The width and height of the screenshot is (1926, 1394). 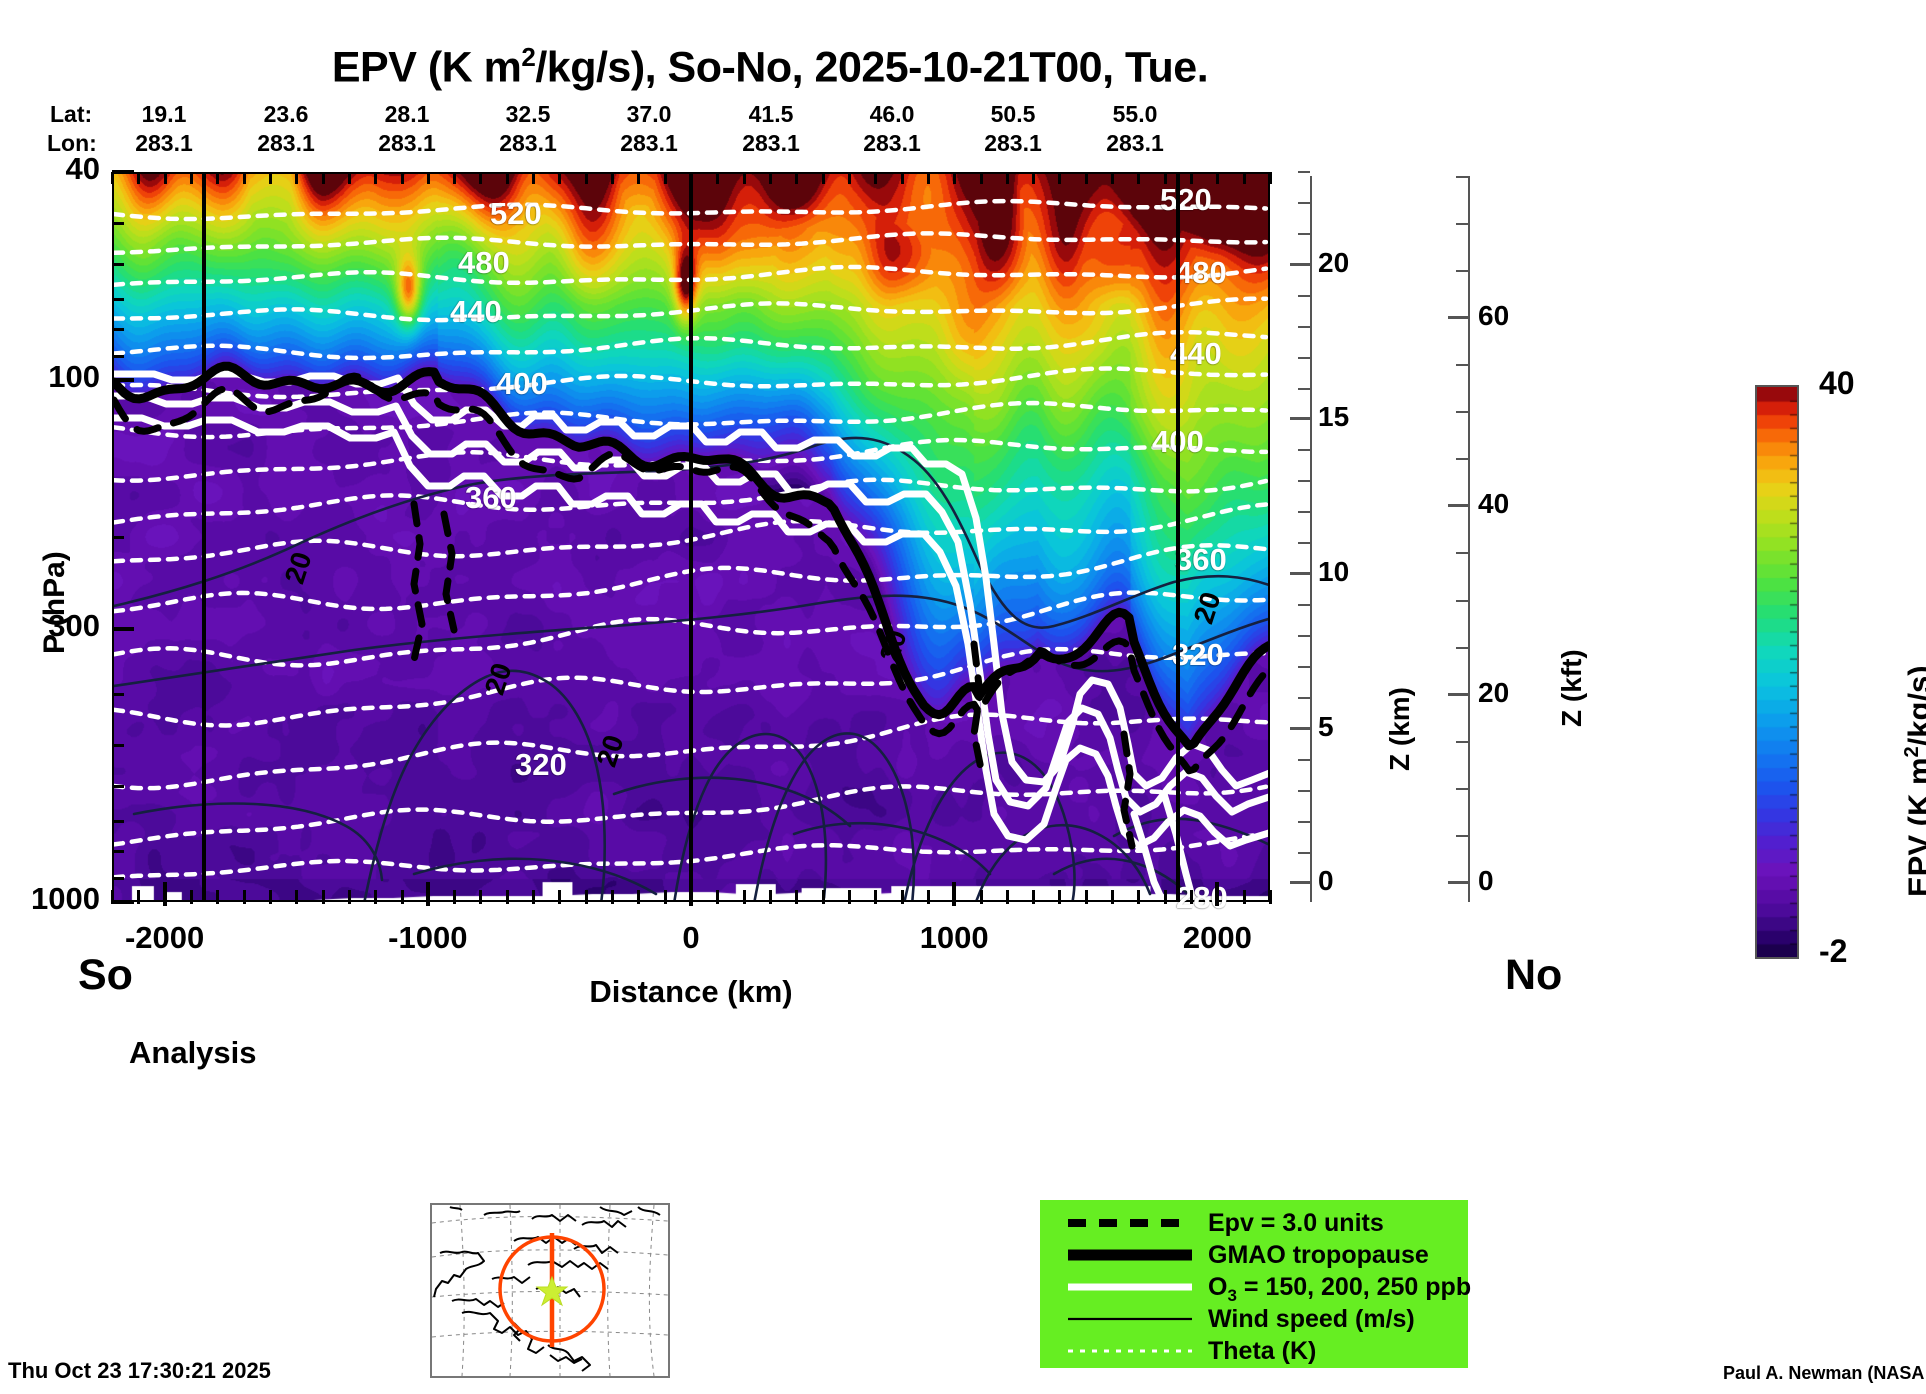 I want to click on x-minor--1200, so click(x=376, y=897).